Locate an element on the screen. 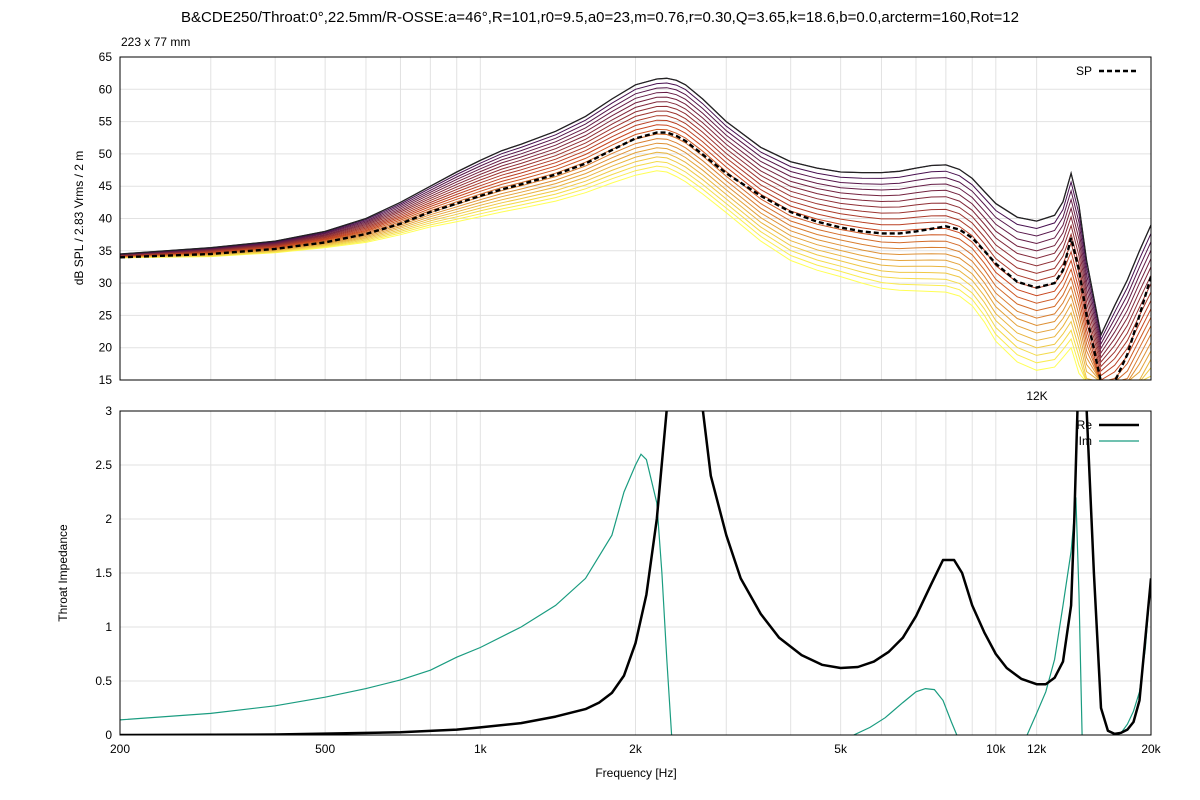 The image size is (1200, 800). y-tick-label: 15 is located at coordinates (106, 380).